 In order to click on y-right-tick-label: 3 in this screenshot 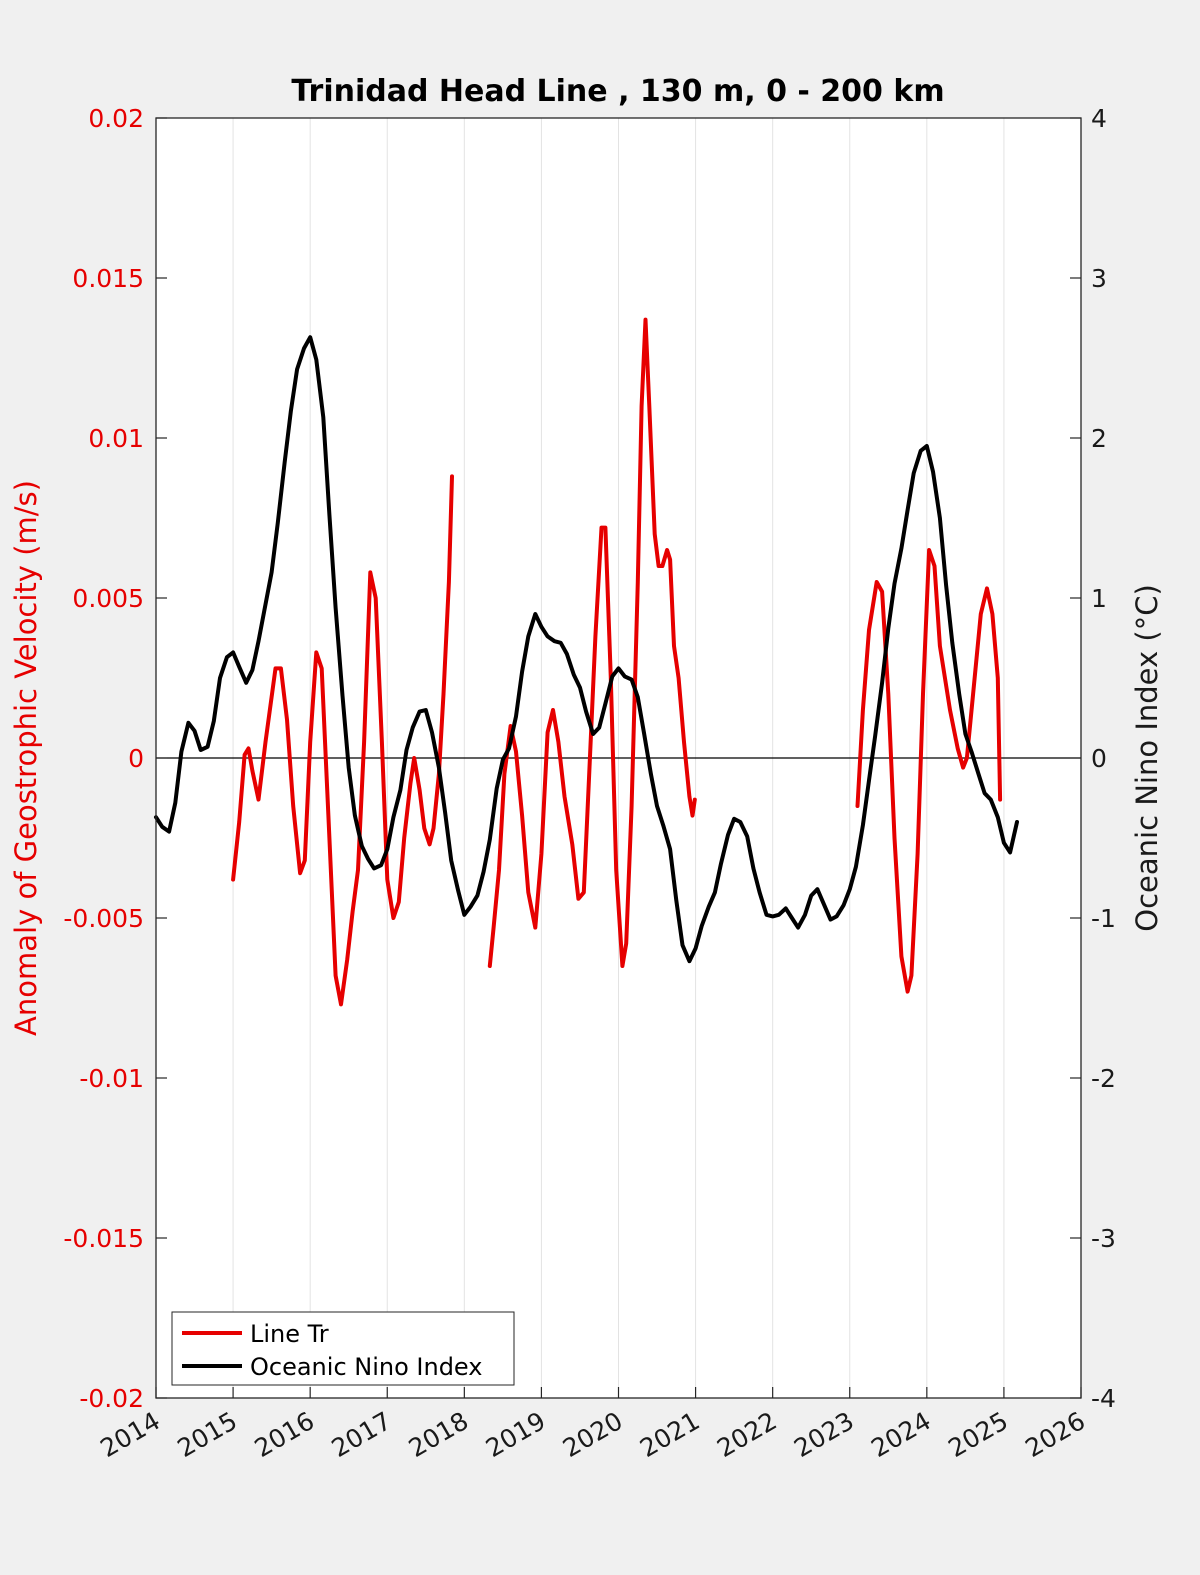, I will do `click(1099, 278)`.